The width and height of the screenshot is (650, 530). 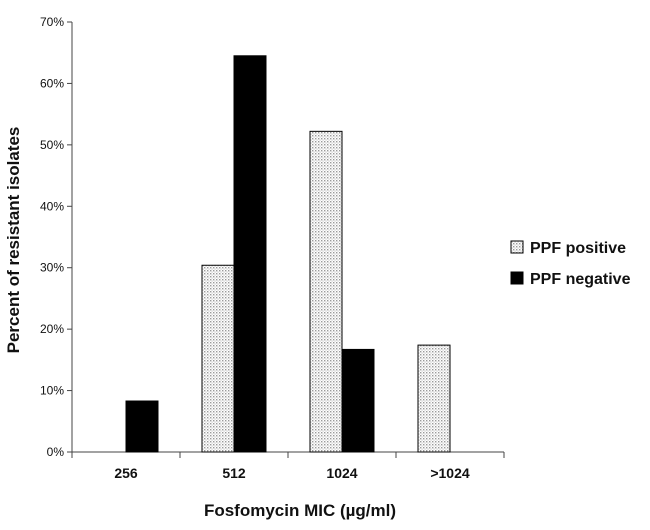 I want to click on y-tick-label: 50%, so click(x=52, y=145).